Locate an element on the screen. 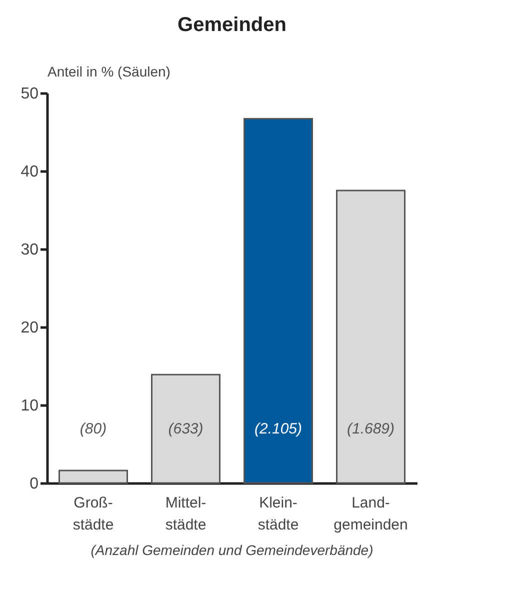 The image size is (526, 597). y-tick-label: 50 is located at coordinates (29, 94).